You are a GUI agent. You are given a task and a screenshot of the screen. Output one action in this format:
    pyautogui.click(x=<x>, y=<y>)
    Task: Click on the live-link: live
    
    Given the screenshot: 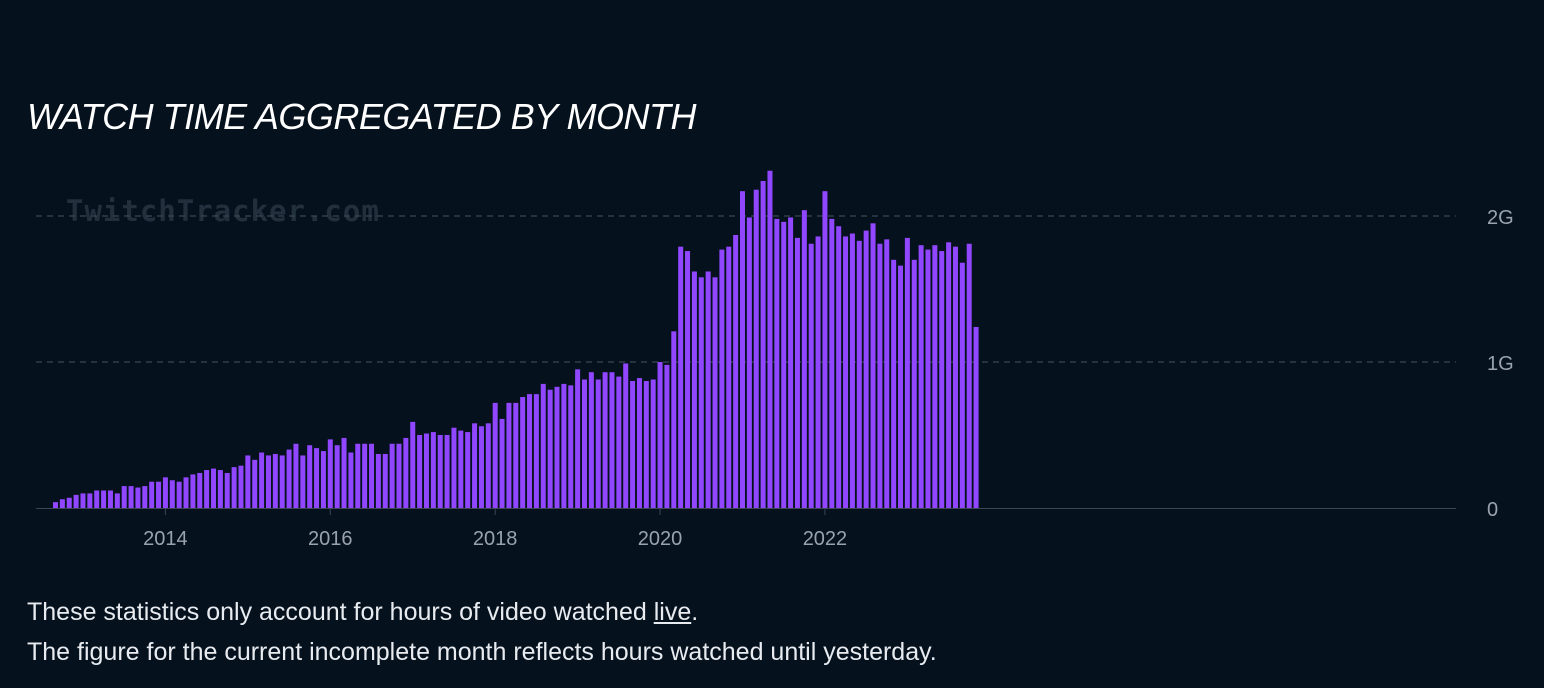 What is the action you would take?
    pyautogui.click(x=672, y=612)
    